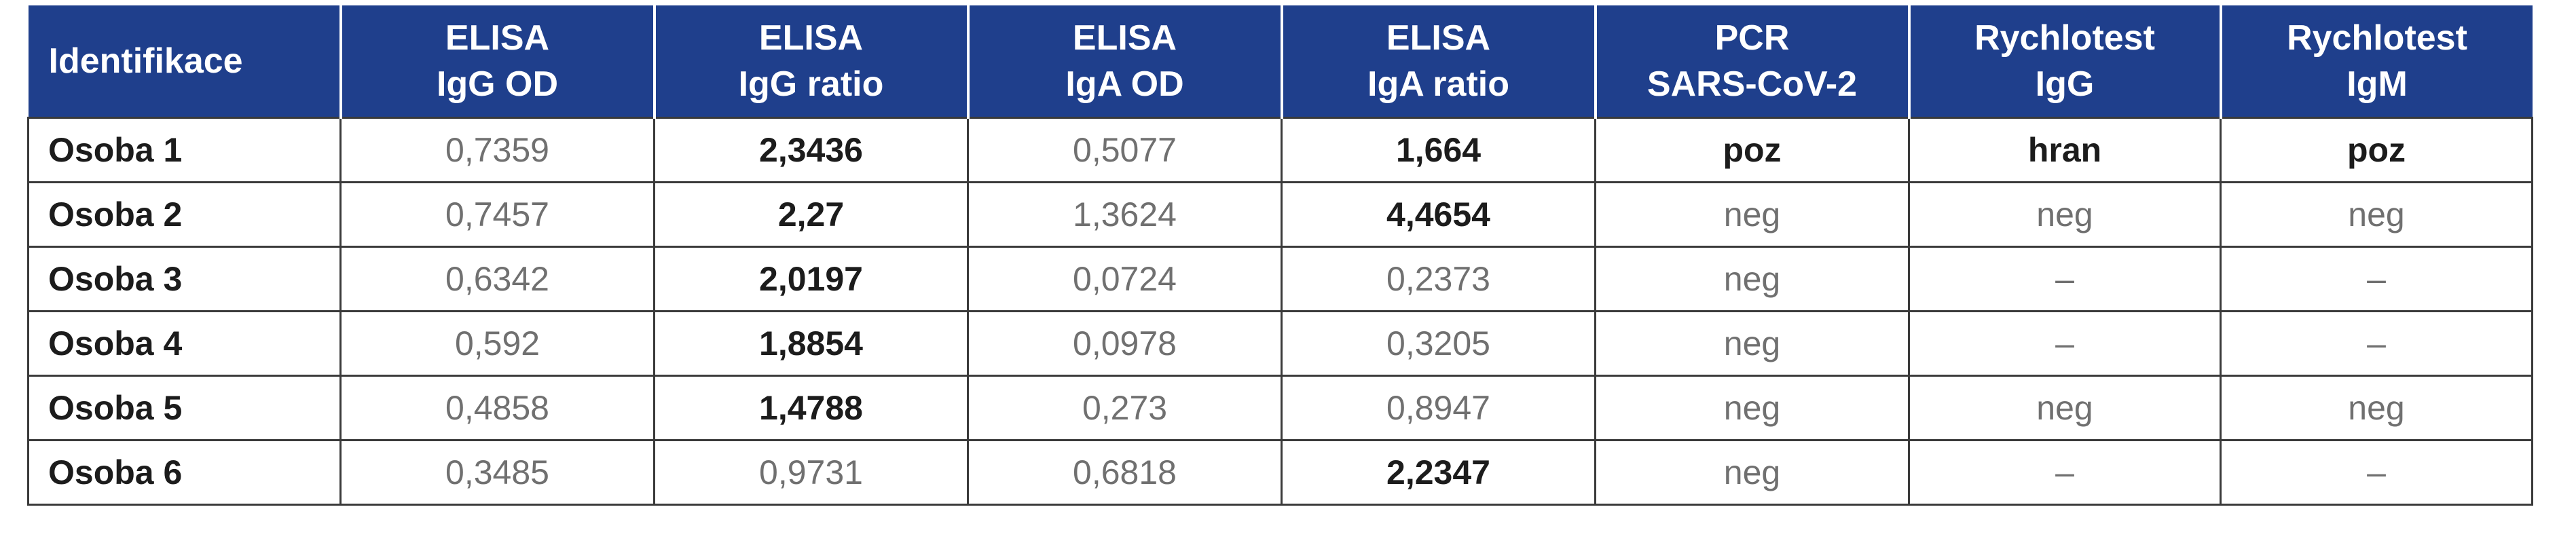 Image resolution: width=2576 pixels, height=543 pixels. What do you see at coordinates (1124, 61) in the screenshot?
I see `header-elisa-iga-od: ELISA IgA OD` at bounding box center [1124, 61].